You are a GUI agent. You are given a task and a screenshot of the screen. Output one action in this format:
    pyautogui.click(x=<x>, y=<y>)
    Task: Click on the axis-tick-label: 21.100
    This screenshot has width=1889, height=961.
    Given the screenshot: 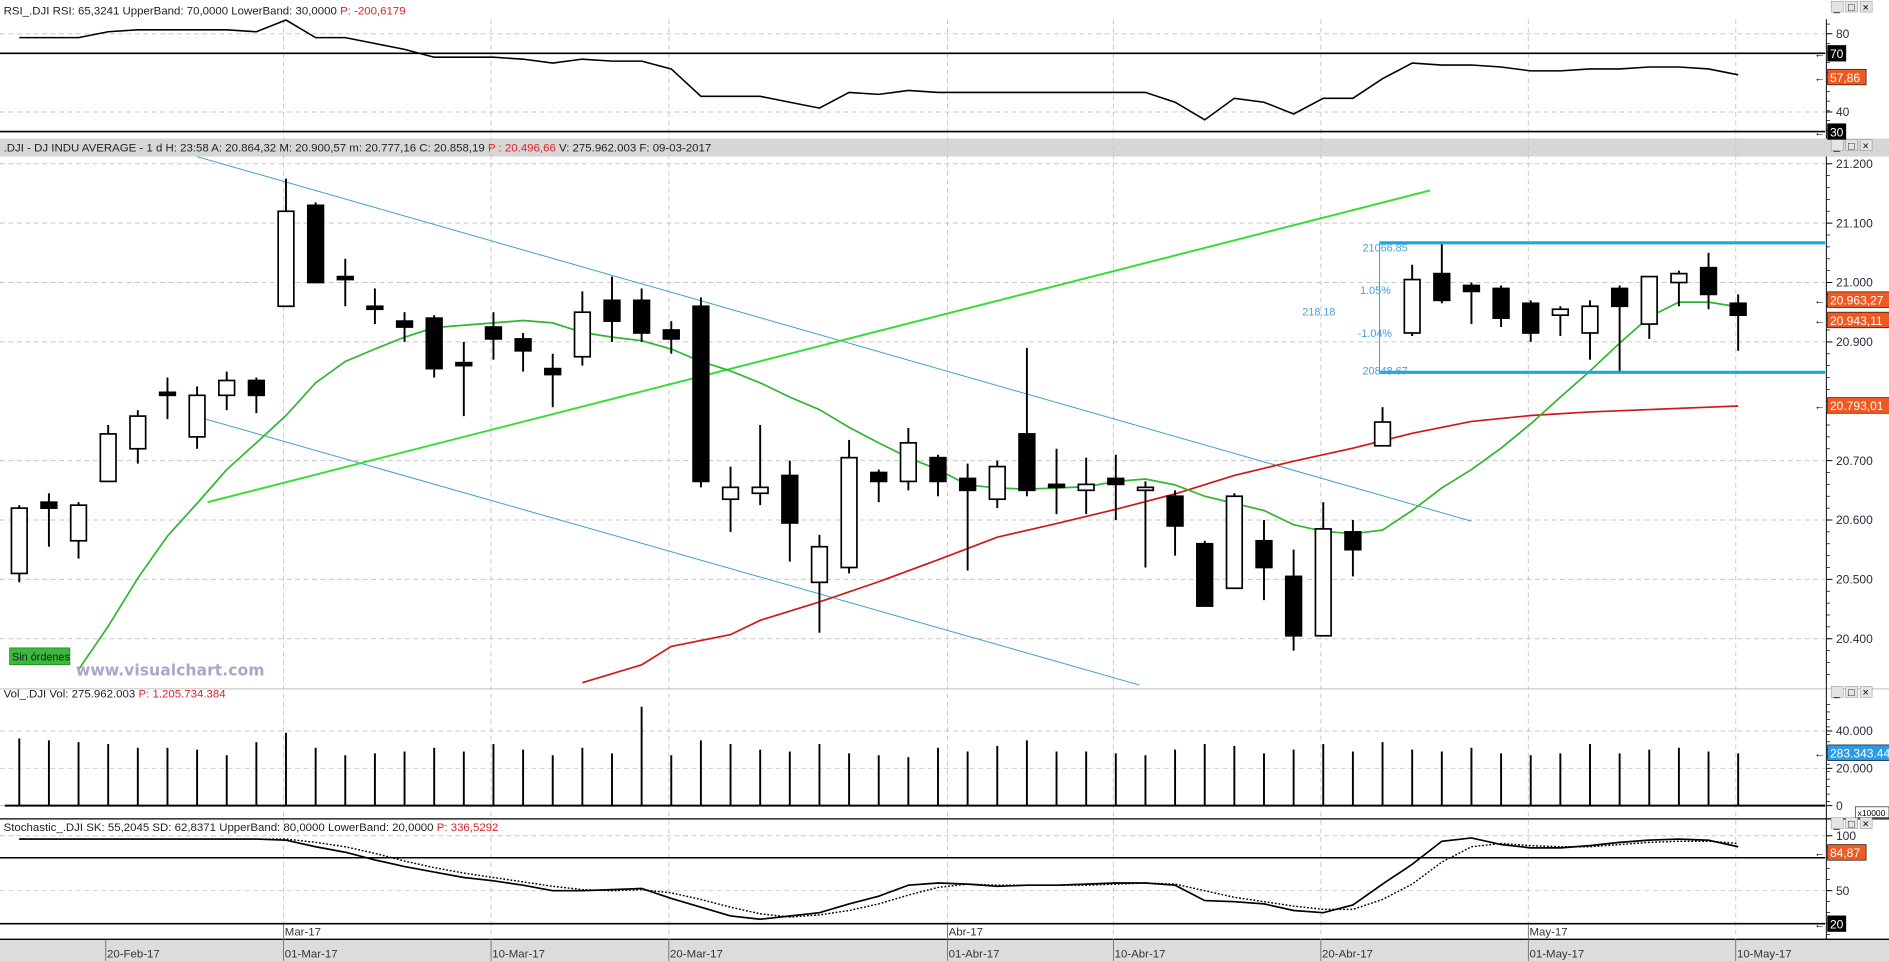 What is the action you would take?
    pyautogui.click(x=1854, y=223)
    